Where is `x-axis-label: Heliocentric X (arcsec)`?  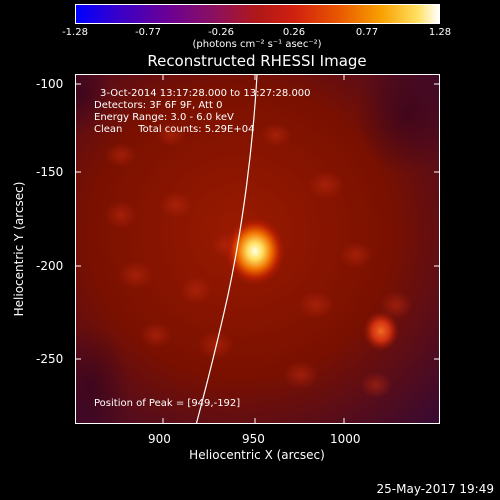
x-axis-label: Heliocentric X (arcsec) is located at coordinates (257, 455).